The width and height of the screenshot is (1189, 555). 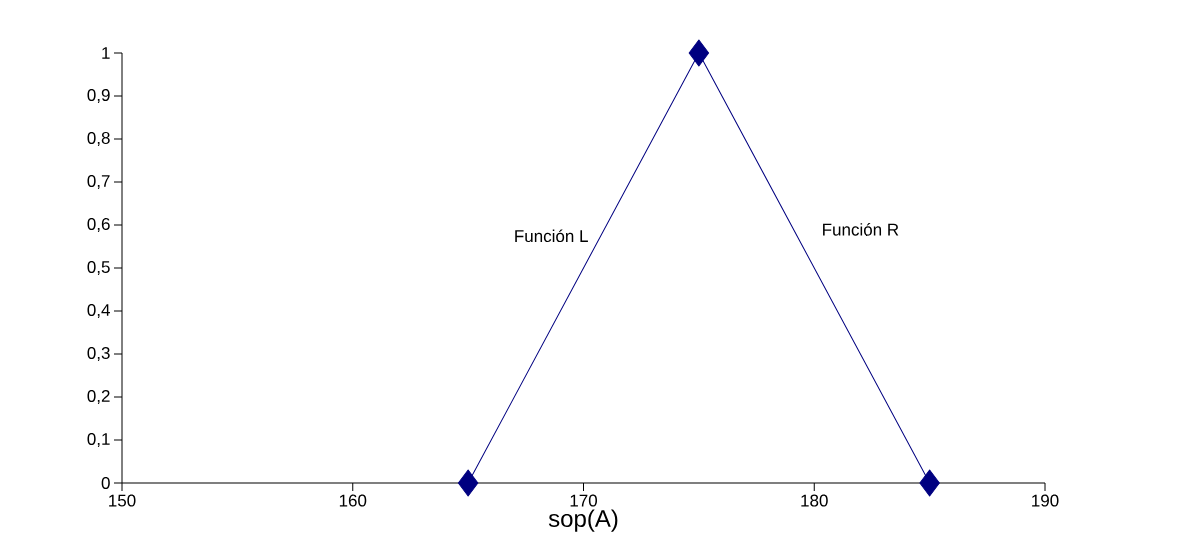 I want to click on y-tick-label: 0,8, so click(x=98, y=139).